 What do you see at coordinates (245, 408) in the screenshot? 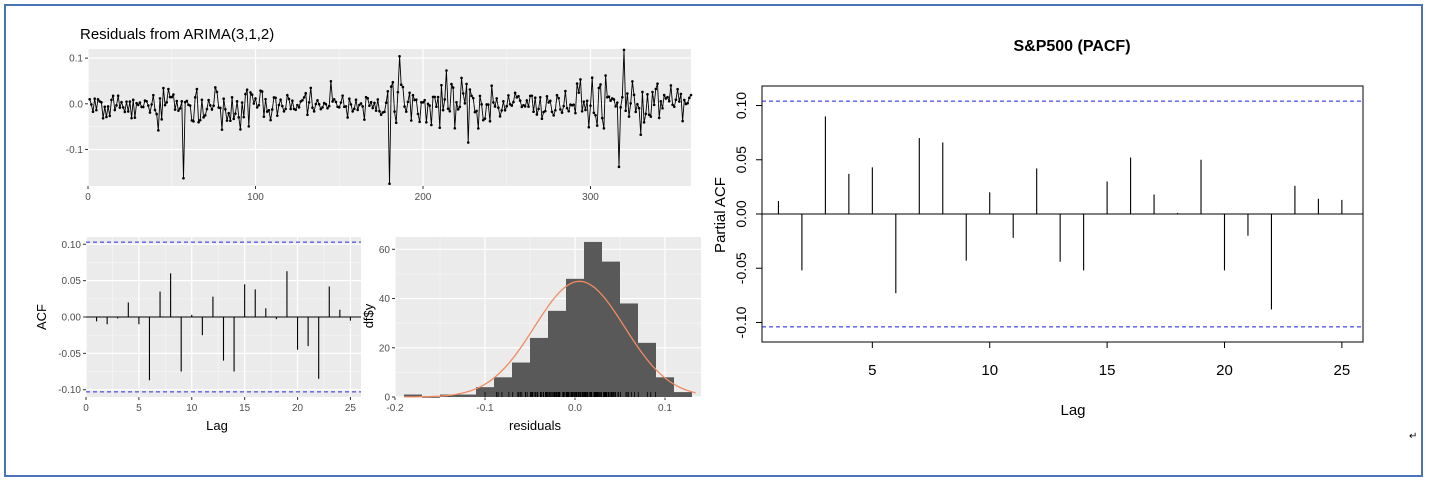
I see `acf-x-tick-label: 15` at bounding box center [245, 408].